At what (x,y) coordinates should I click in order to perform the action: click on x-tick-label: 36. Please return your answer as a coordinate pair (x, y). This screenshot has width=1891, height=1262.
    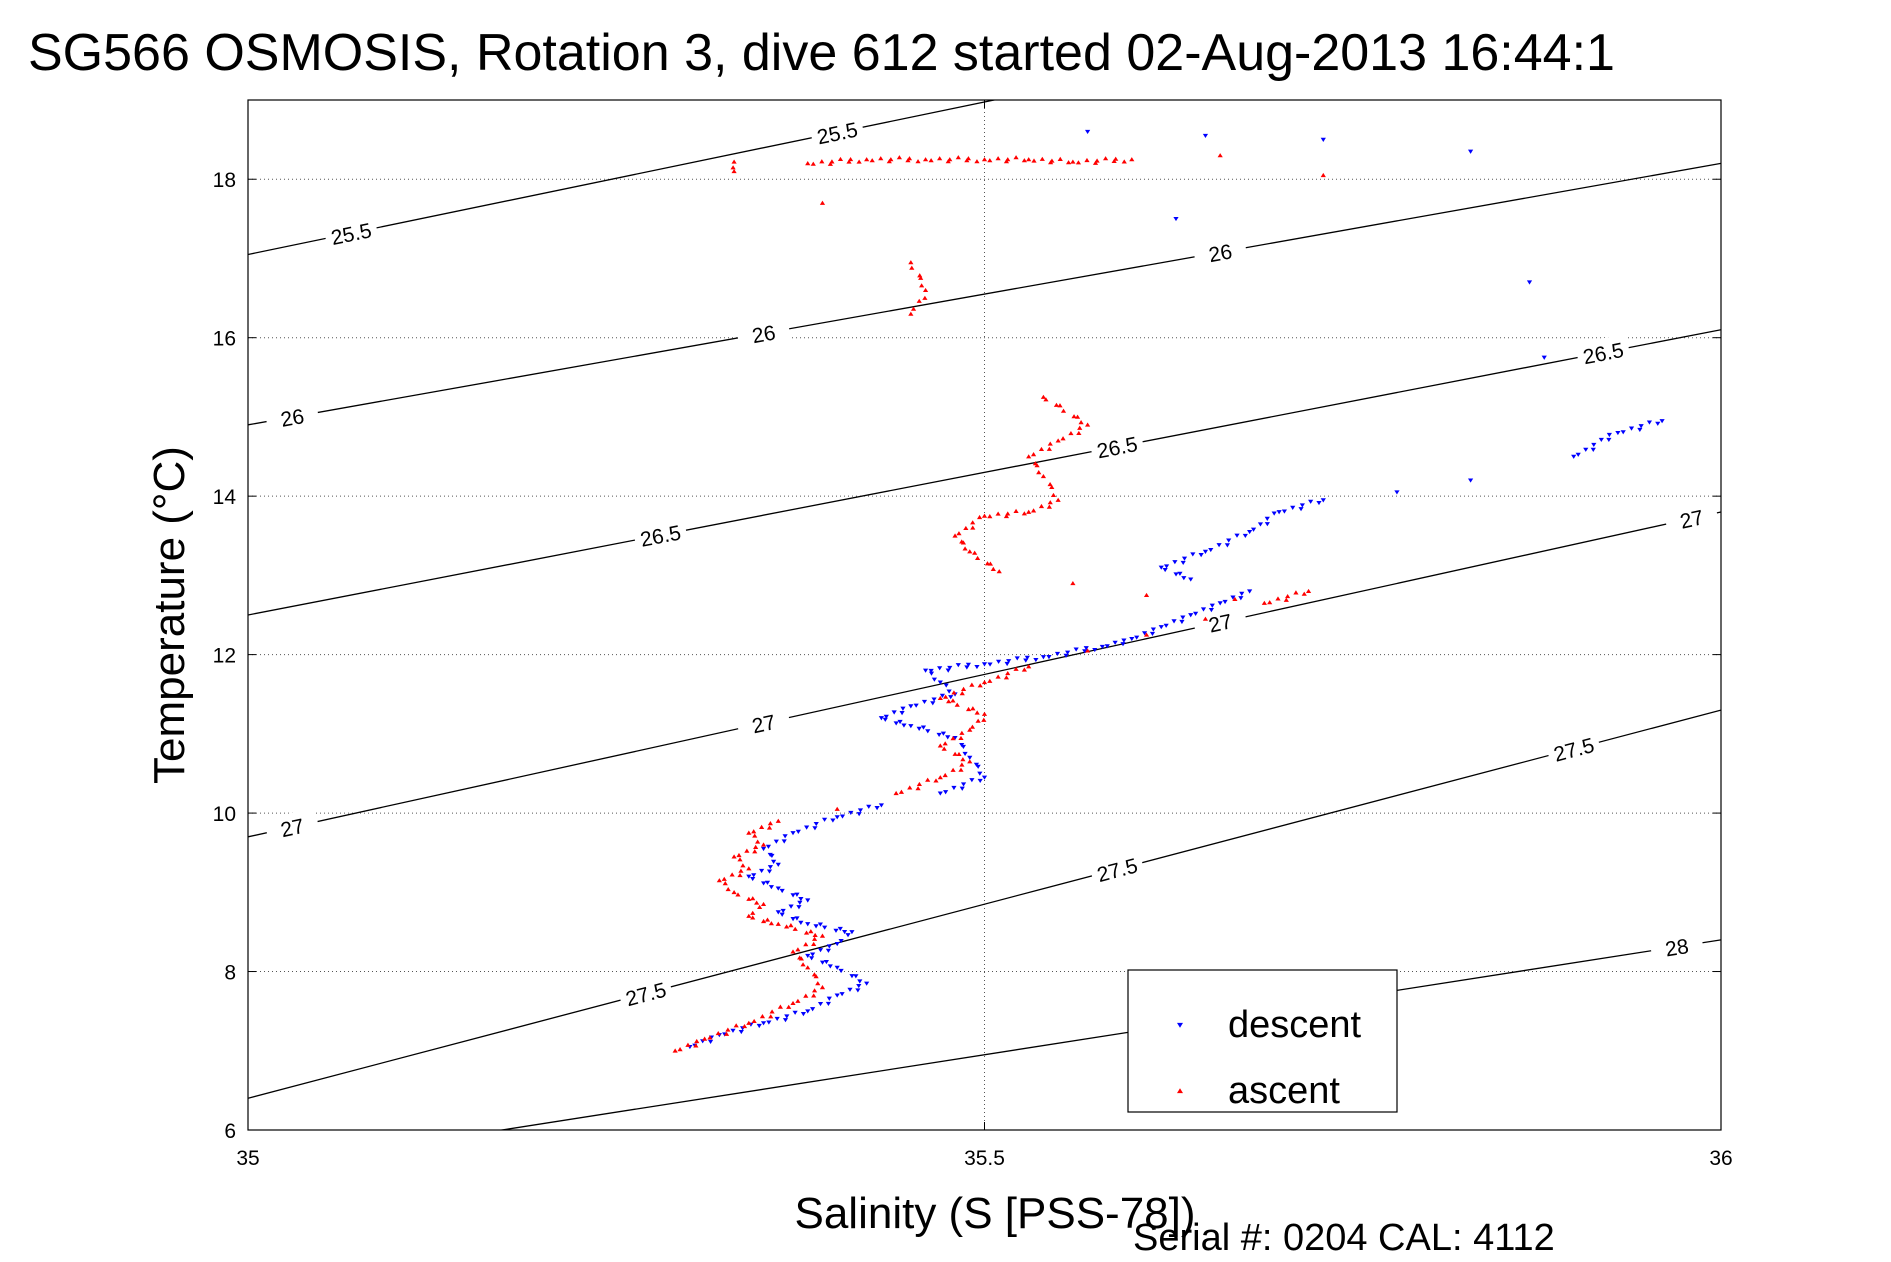
    Looking at the image, I should click on (1720, 1158).